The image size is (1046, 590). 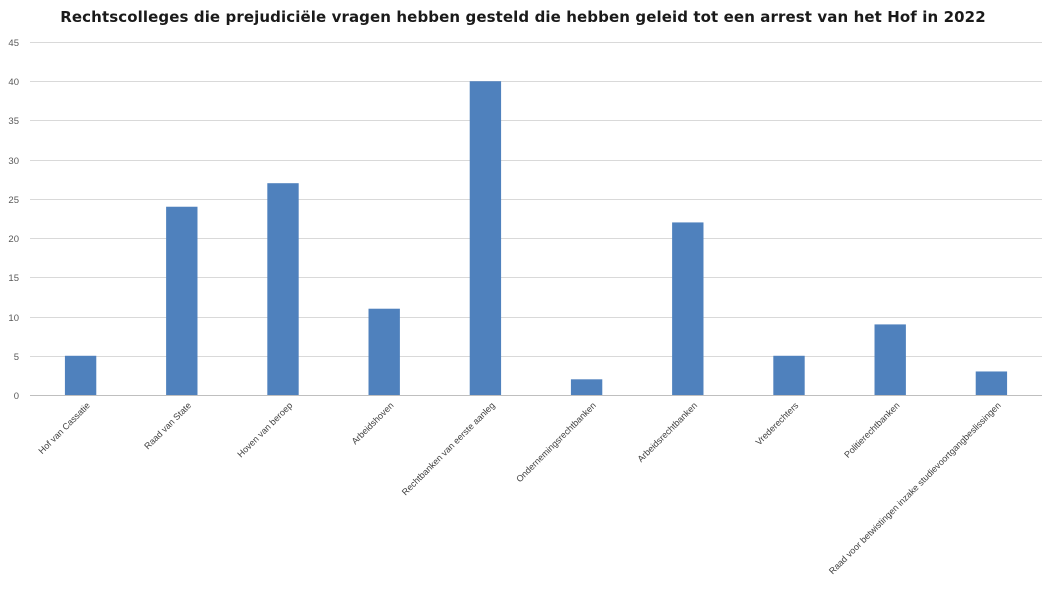 I want to click on y-tick-label: 5, so click(x=16, y=357).